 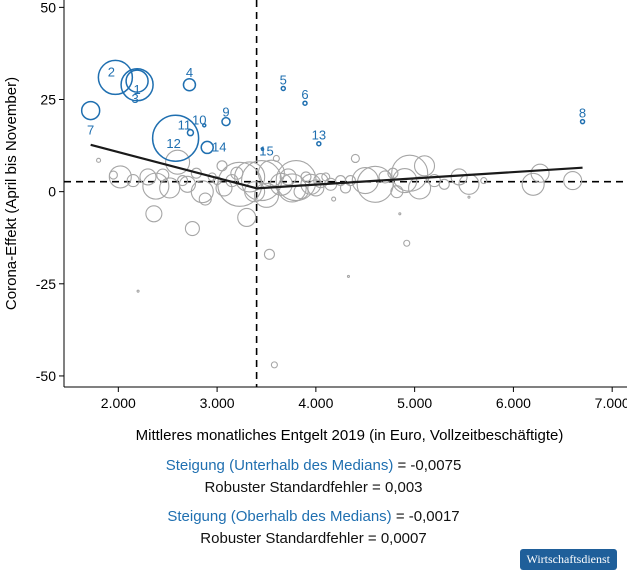 I want to click on x-tick-label: 4.000, so click(x=315, y=403).